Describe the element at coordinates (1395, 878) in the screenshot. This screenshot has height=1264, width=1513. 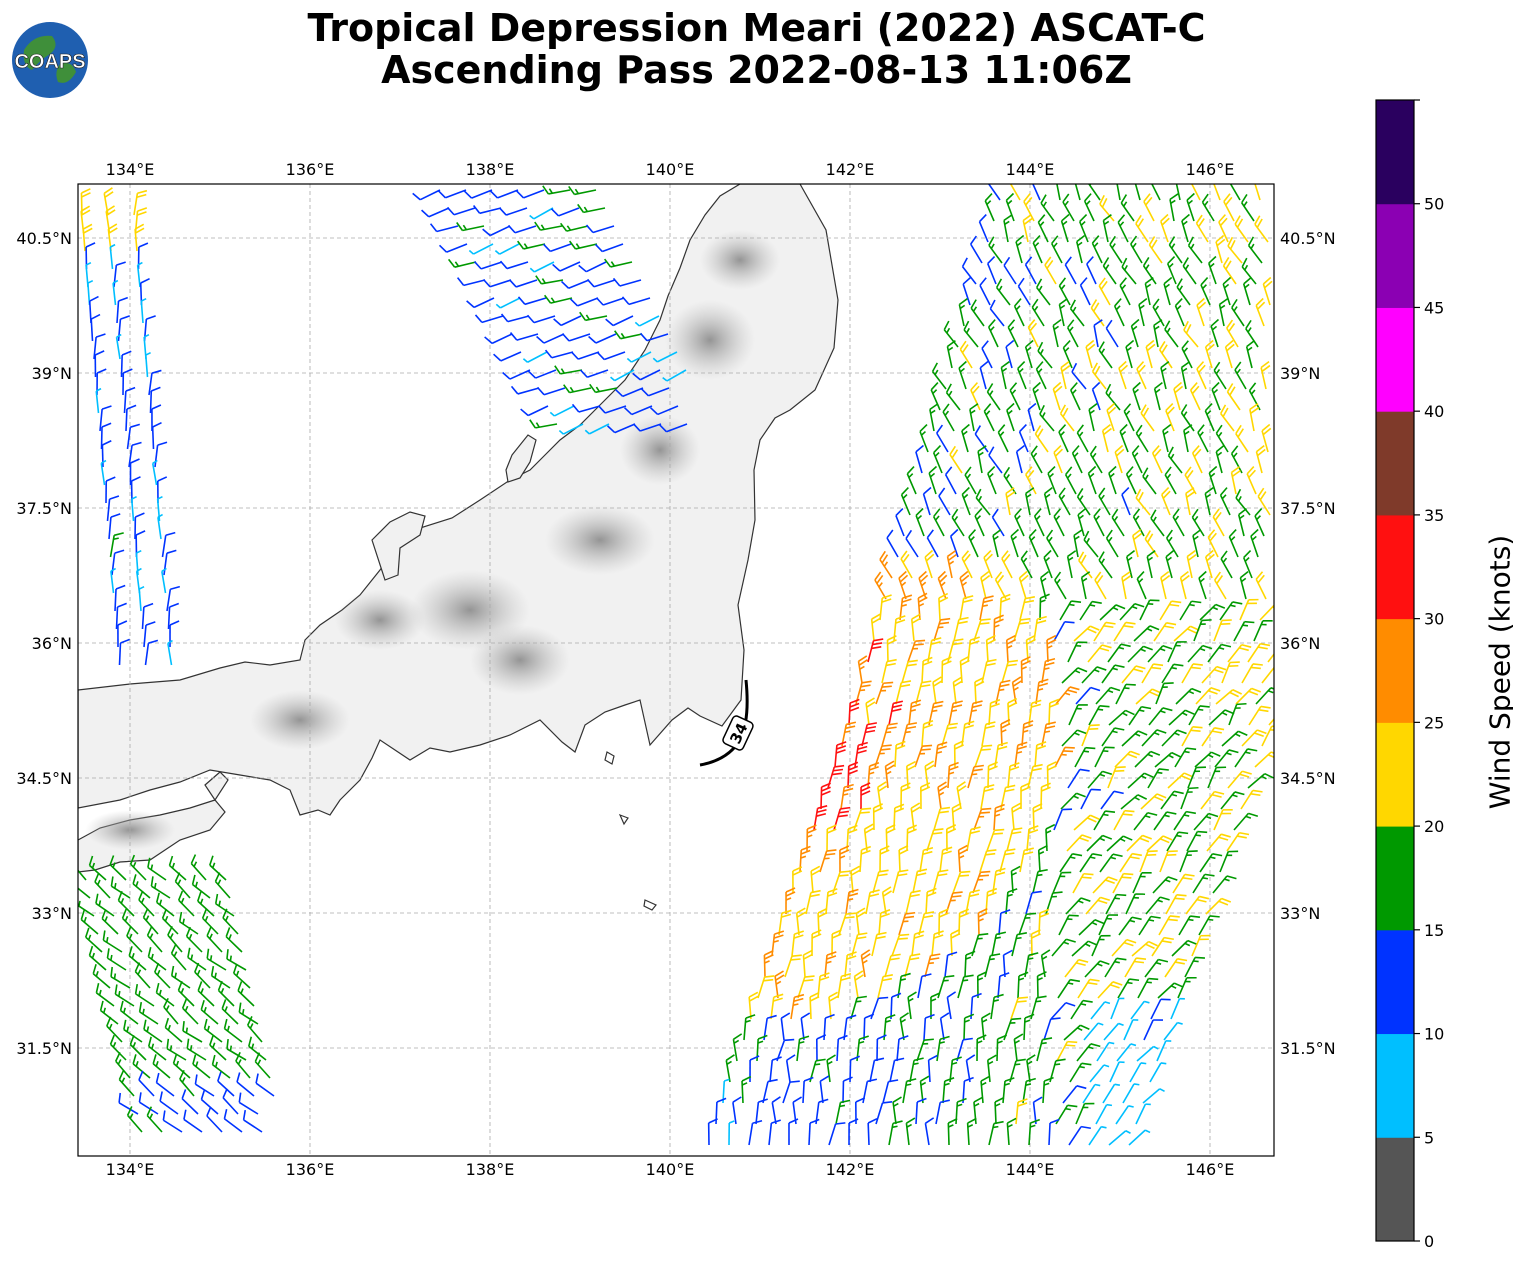
I see `colorbar-segment` at that location.